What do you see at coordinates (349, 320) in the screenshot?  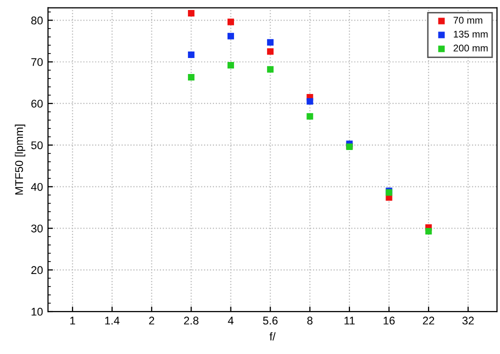 I see `x-tick-label: 11` at bounding box center [349, 320].